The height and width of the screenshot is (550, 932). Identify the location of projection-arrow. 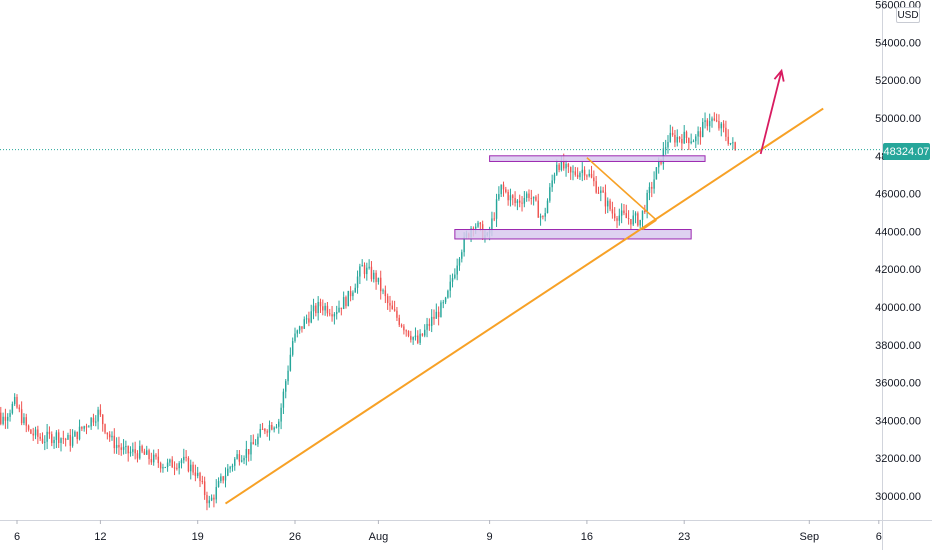
(772, 111).